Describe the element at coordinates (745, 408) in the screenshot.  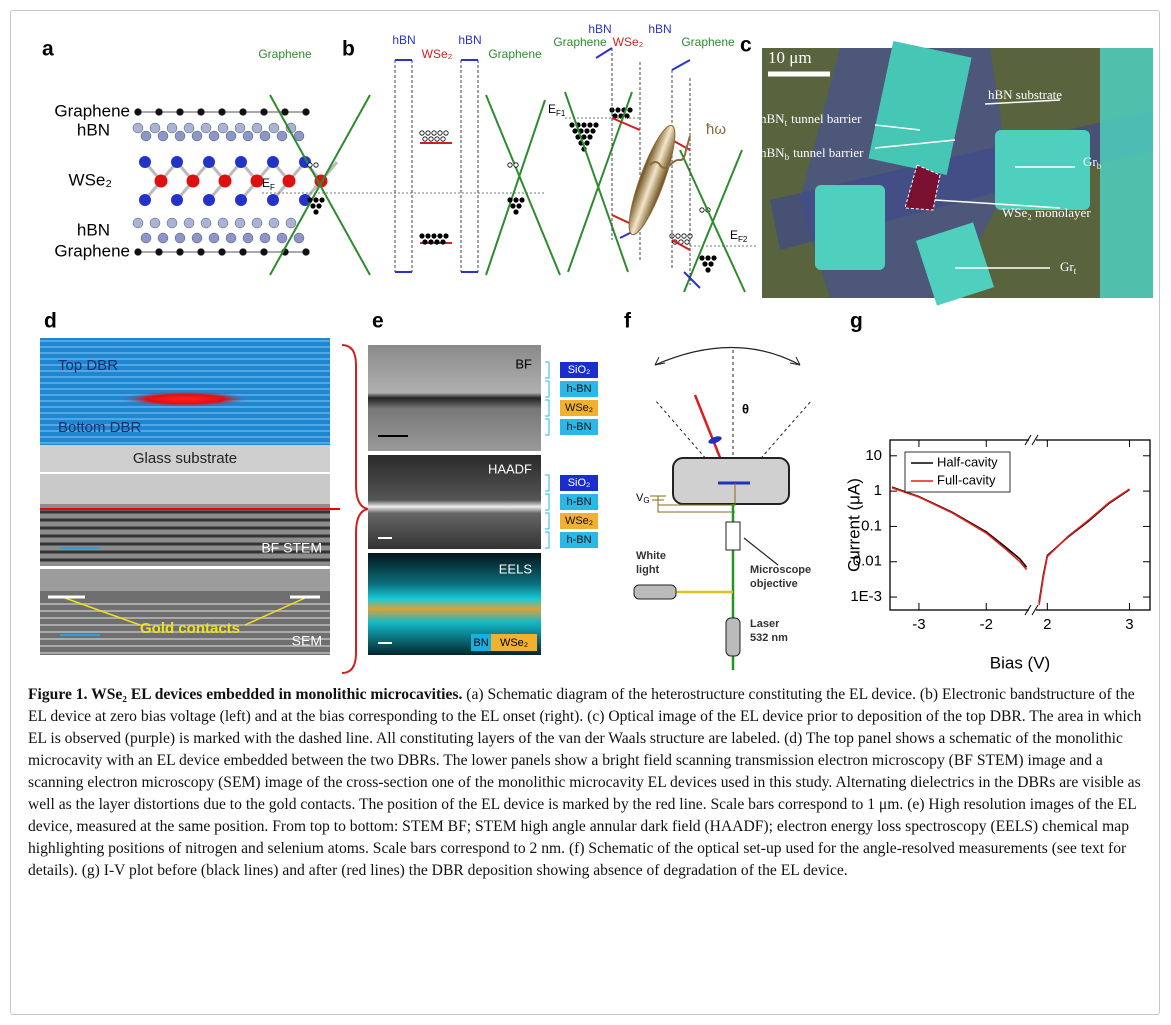
I see `angle-label: θ` at that location.